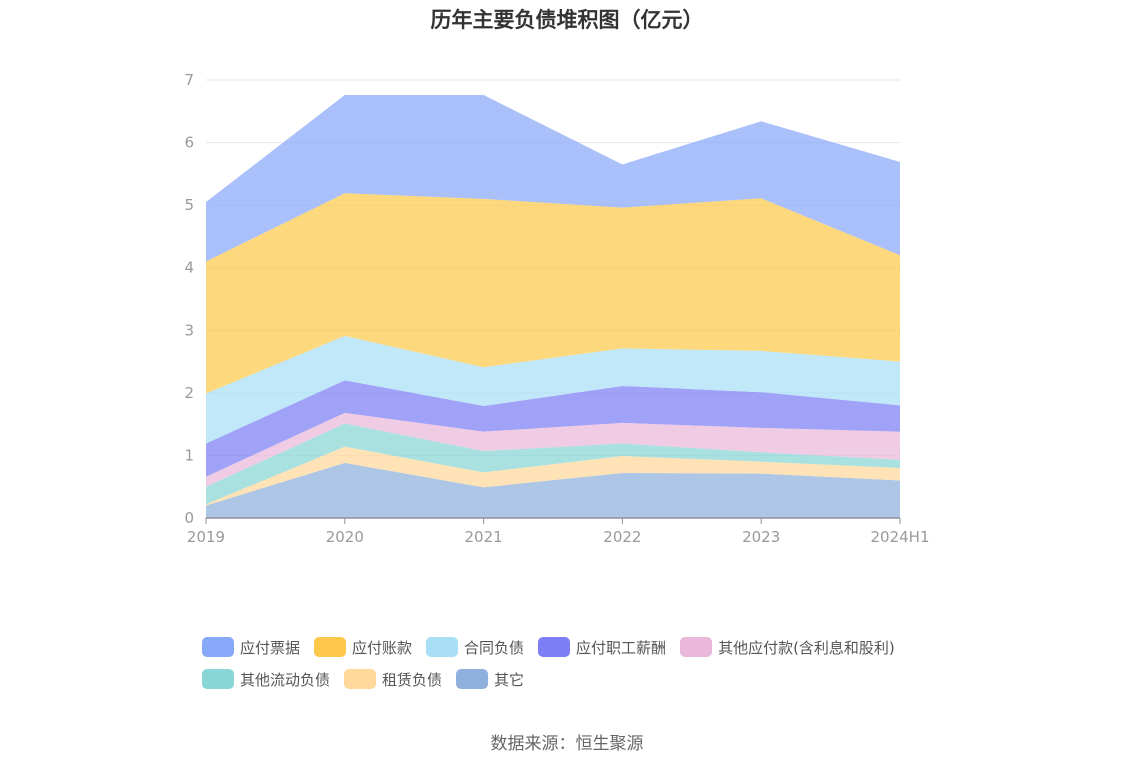  I want to click on legend-item-other-payables: 其他应付款(含利息和股利), so click(787, 647).